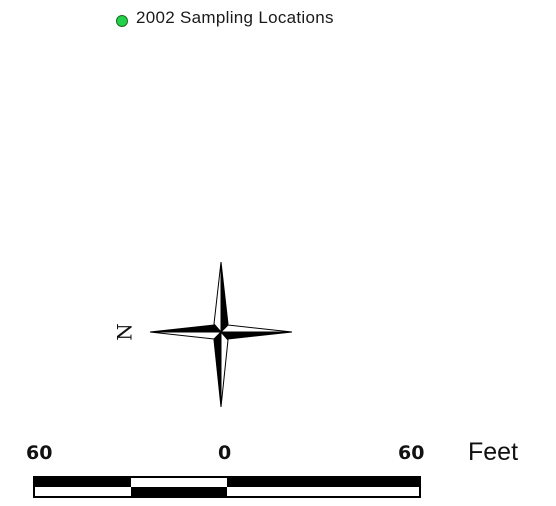  I want to click on north-arrow: N, so click(203, 334).